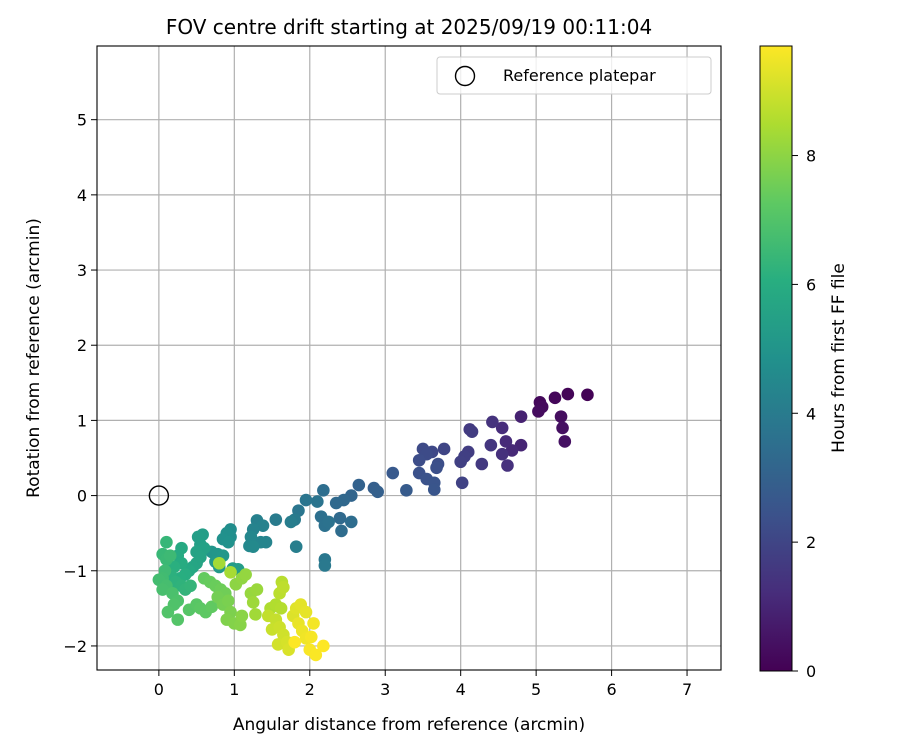  What do you see at coordinates (82, 496) in the screenshot?
I see `y-tick-label: 0` at bounding box center [82, 496].